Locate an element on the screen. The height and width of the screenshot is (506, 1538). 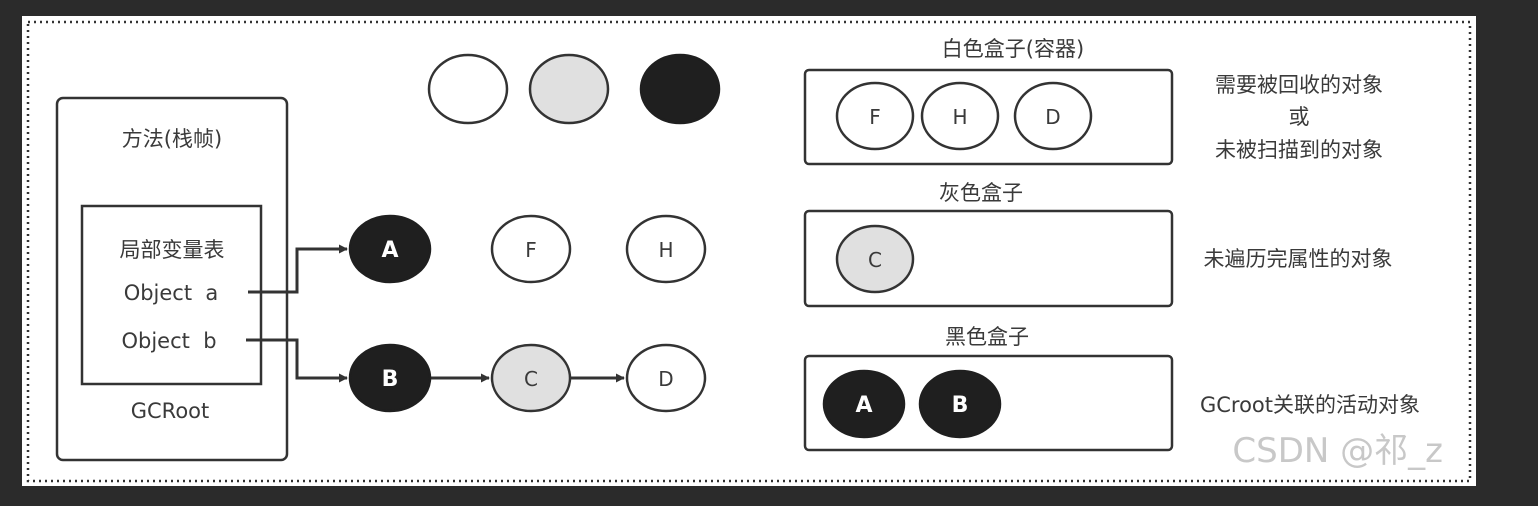
node-A: A is located at coordinates (390, 249).